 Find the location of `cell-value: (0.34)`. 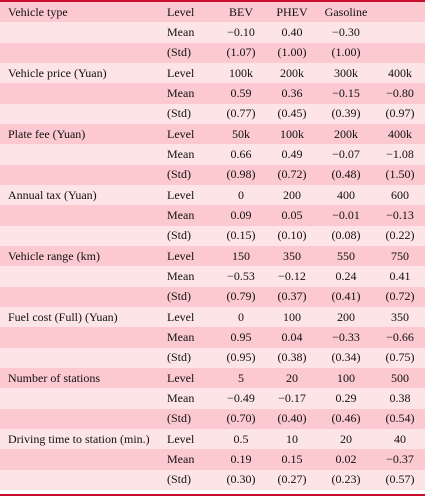

cell-value: (0.34) is located at coordinates (346, 357).